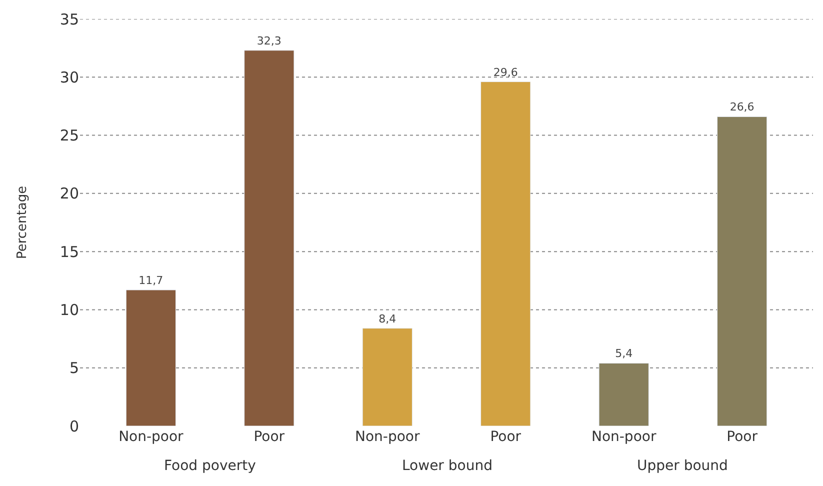  What do you see at coordinates (69, 135) in the screenshot?
I see `y-tick-label: 25` at bounding box center [69, 135].